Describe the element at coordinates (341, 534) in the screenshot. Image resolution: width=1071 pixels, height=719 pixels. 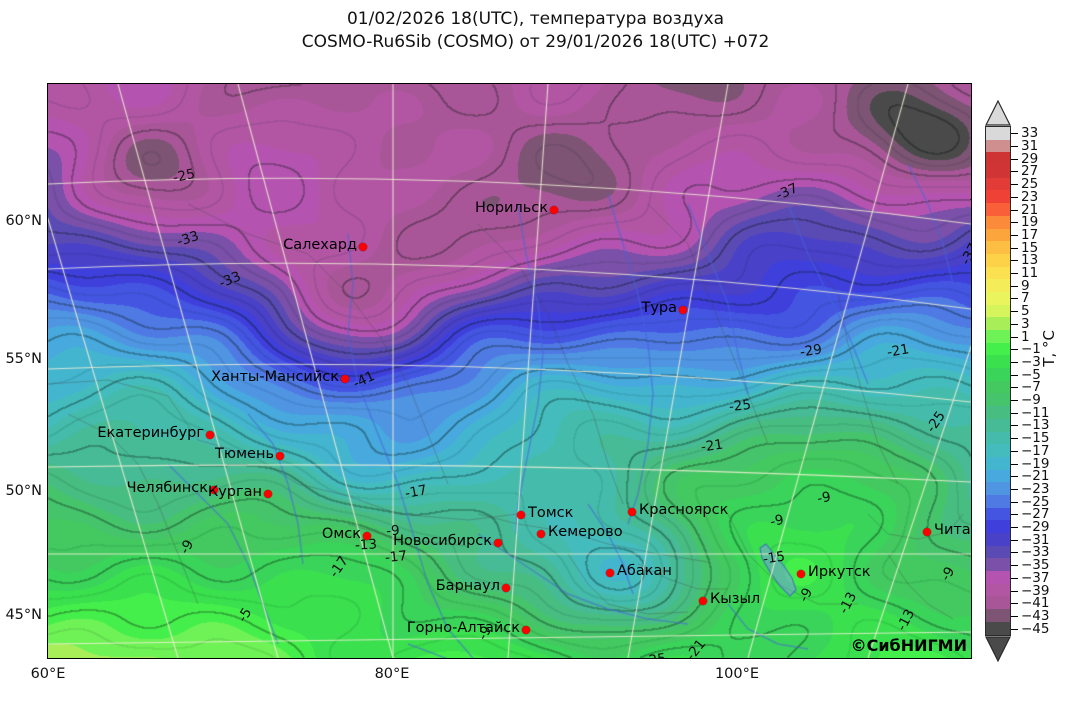
I see `city-label: Омск` at that location.